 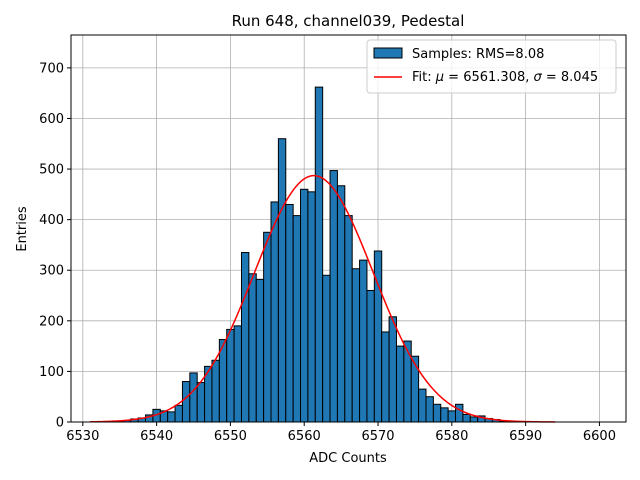 What do you see at coordinates (230, 436) in the screenshot?
I see `x-tick-label-2: 6550` at bounding box center [230, 436].